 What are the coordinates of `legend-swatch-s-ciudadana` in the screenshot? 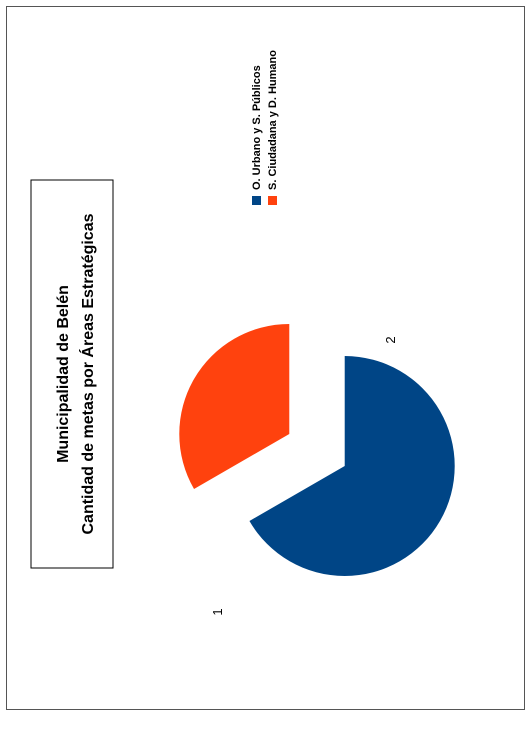 It's located at (272, 200).